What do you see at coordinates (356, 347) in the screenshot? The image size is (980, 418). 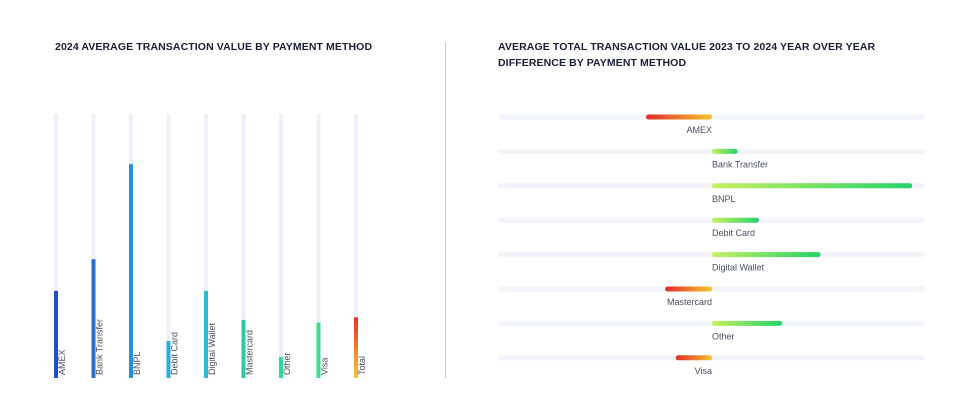 I see `bar-total` at bounding box center [356, 347].